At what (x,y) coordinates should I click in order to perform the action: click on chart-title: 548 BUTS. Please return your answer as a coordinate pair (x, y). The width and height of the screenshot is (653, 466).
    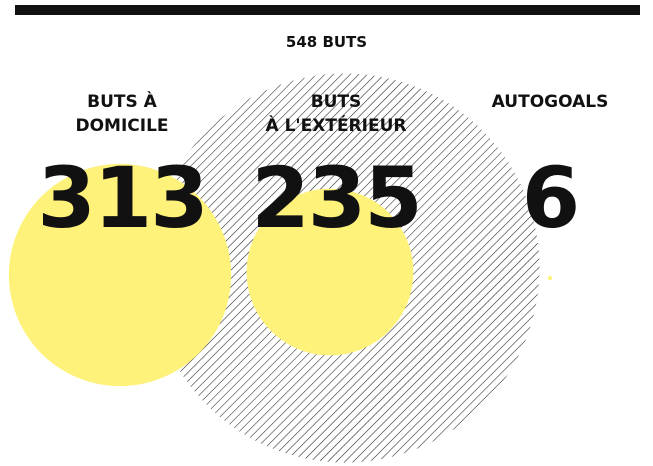
    Looking at the image, I should click on (326, 42).